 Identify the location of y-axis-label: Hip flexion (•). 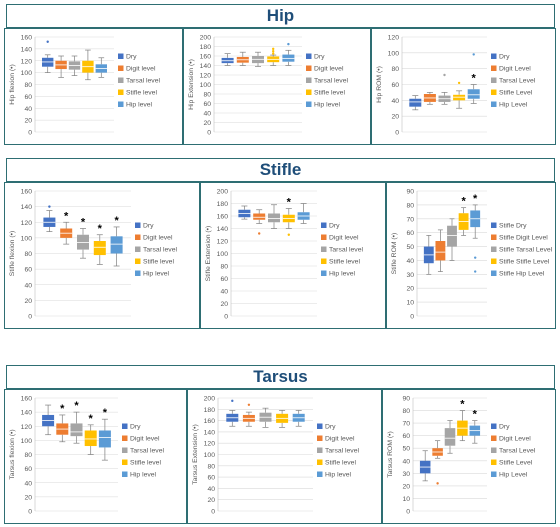
(12, 84).